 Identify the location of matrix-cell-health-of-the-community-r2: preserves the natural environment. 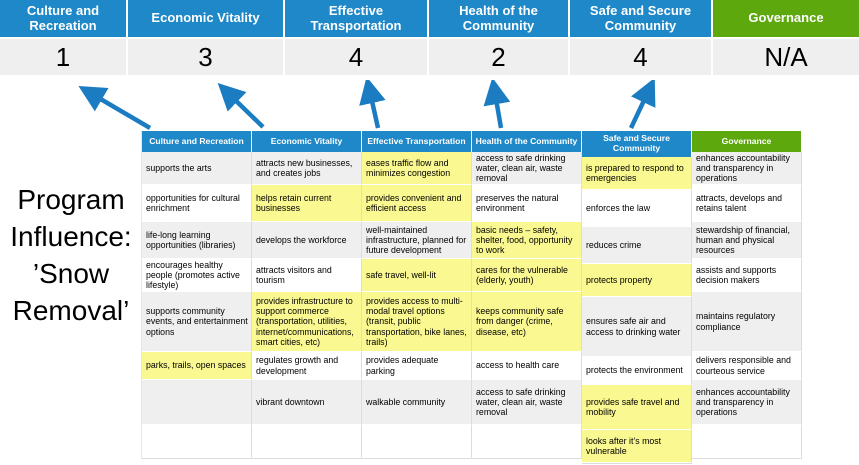
(527, 203).